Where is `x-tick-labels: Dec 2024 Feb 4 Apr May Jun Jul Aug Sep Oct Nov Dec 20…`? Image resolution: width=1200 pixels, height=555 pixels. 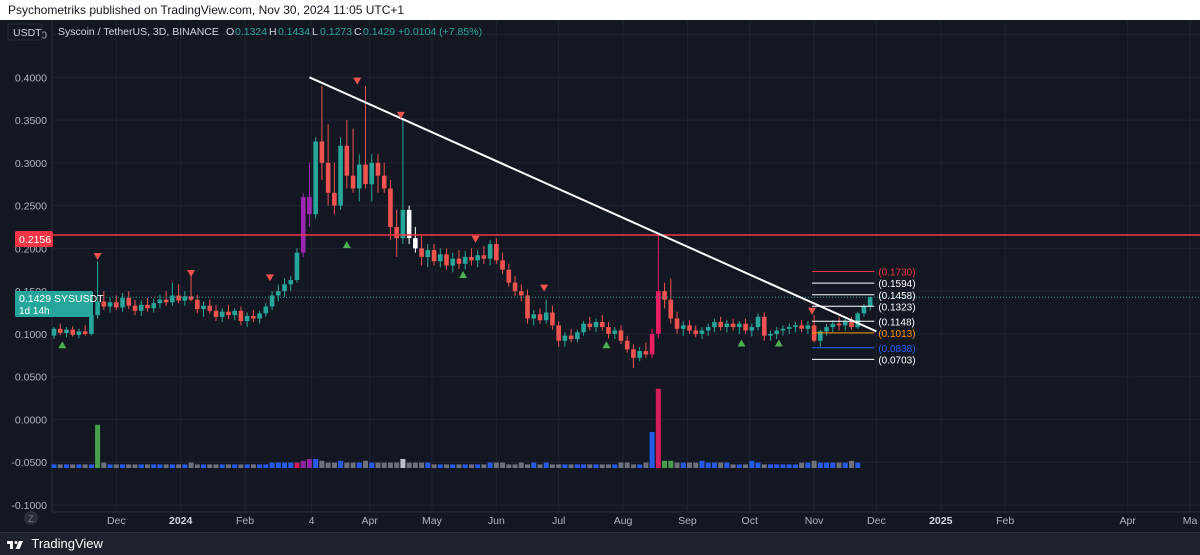 x-tick-labels: Dec 2024 Feb 4 Apr May Jun Jul Aug Sep Oct Nov Dec 20… is located at coordinates (652, 521).